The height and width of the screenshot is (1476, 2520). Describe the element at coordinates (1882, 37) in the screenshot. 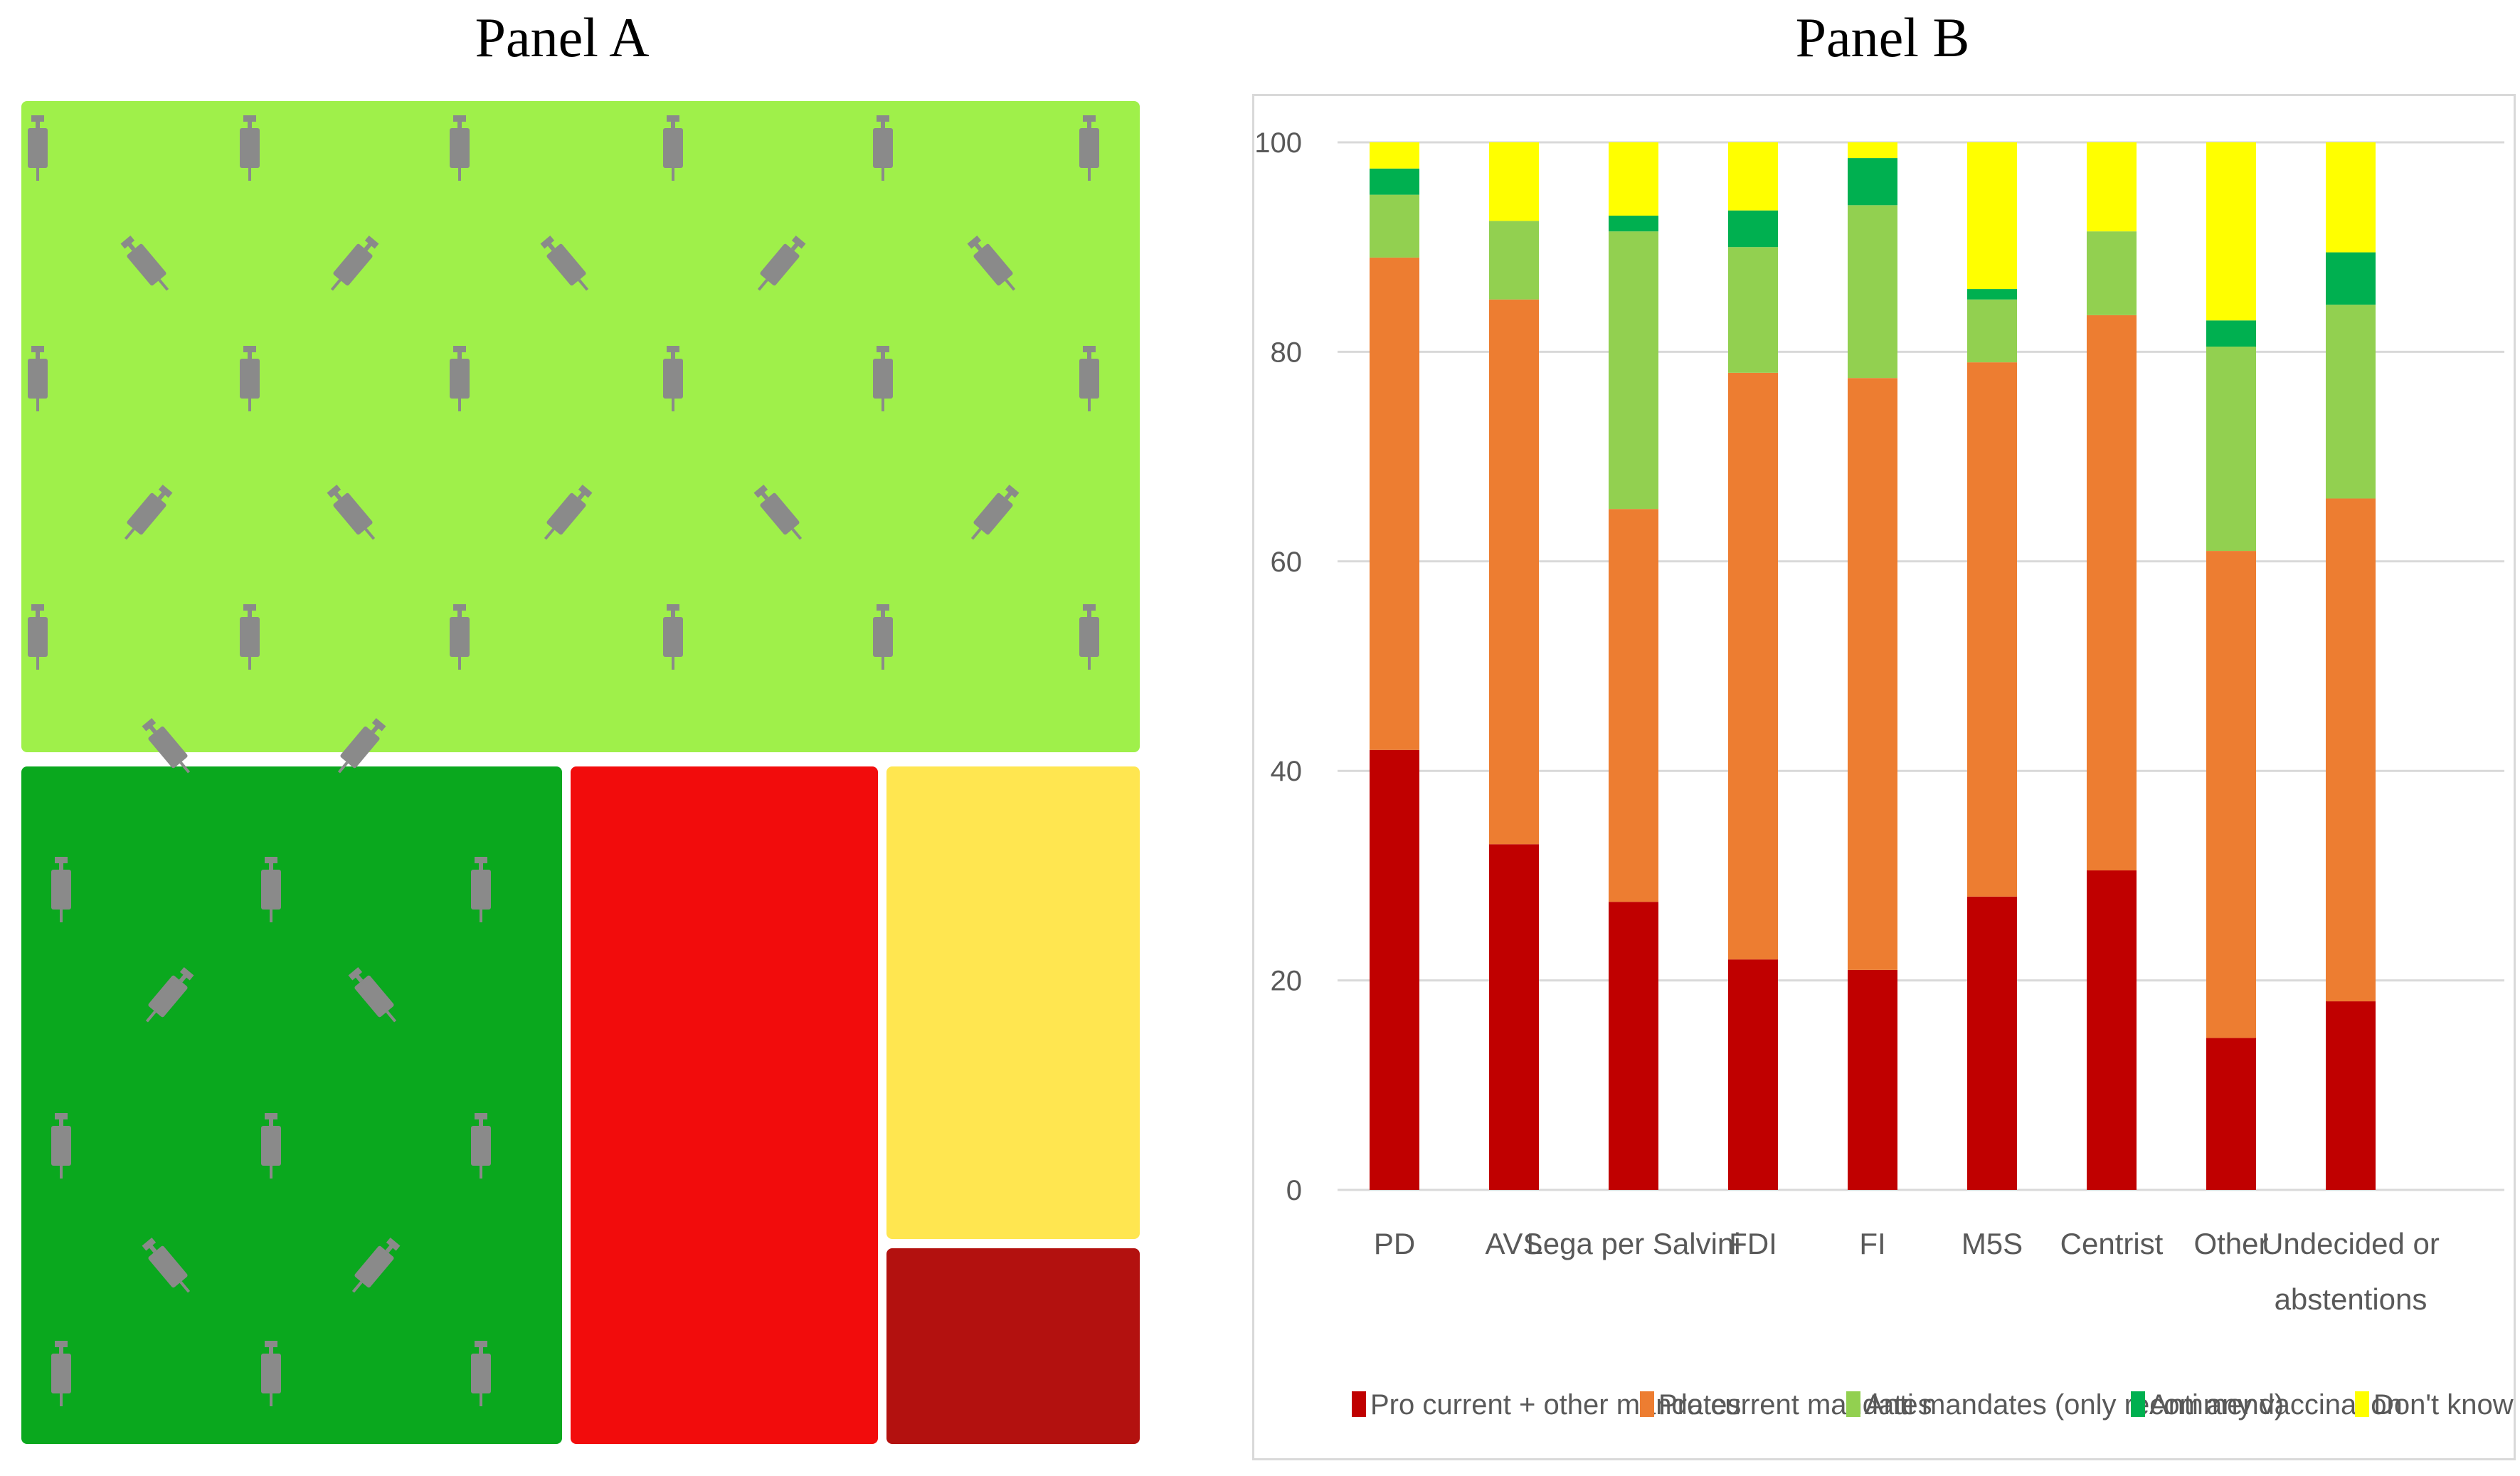

I see `panel-b-title: Panel B` at that location.